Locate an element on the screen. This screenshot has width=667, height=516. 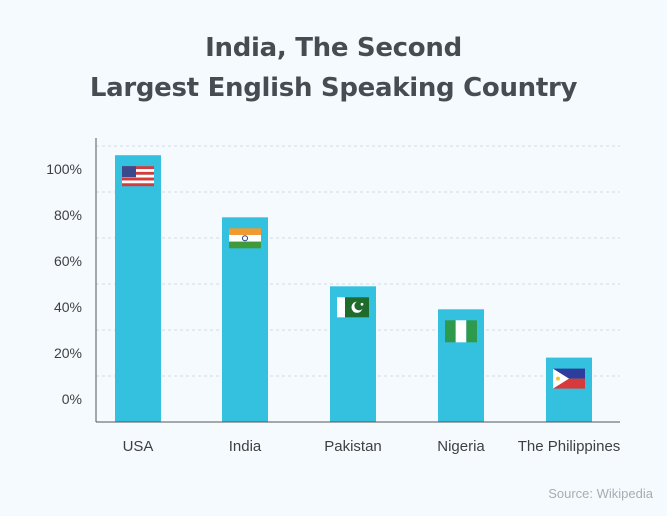
x-tick-label: USA is located at coordinates (138, 446).